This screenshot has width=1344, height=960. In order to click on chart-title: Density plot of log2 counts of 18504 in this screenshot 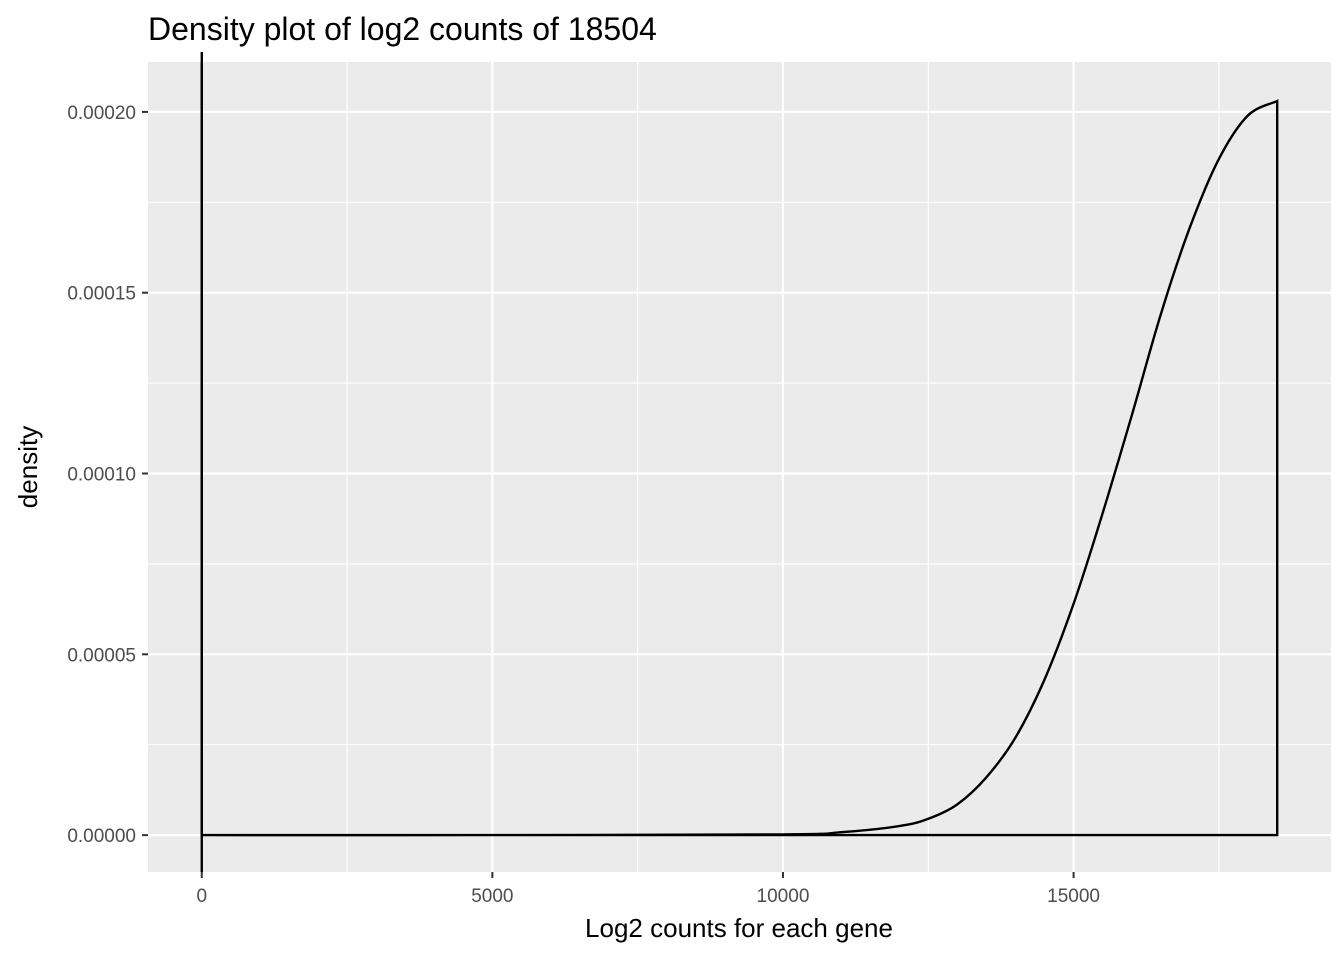, I will do `click(402, 29)`.